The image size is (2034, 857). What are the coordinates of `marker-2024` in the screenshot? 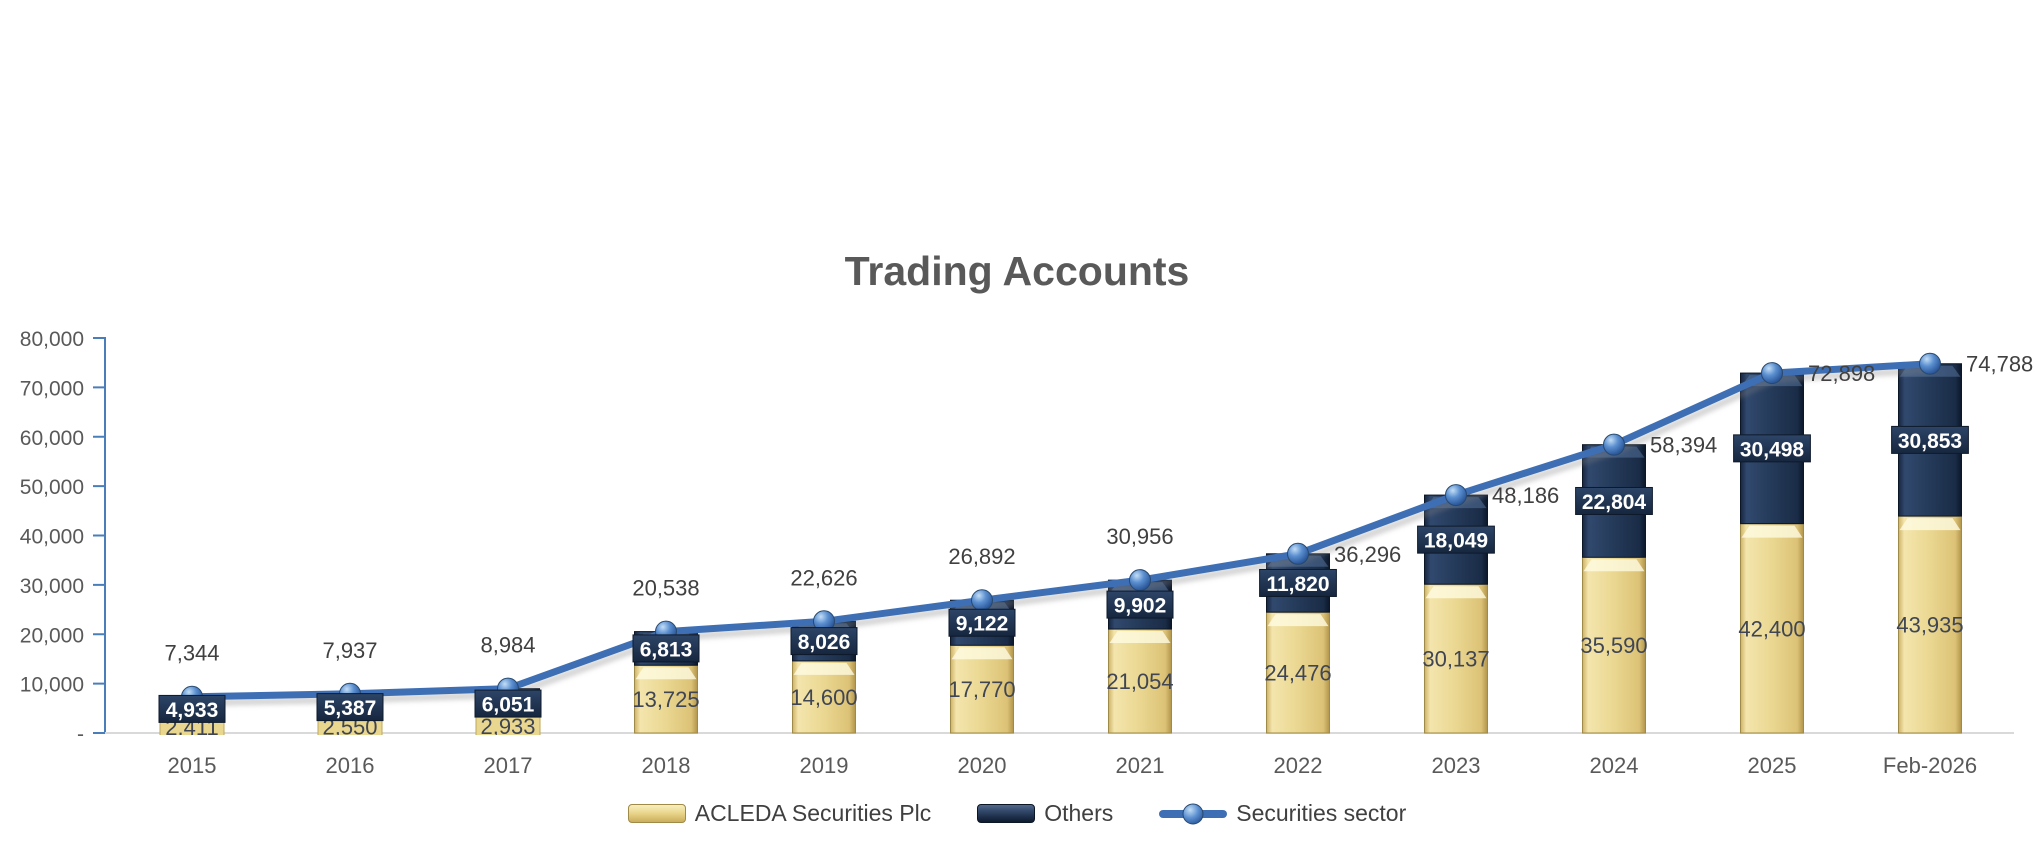 It's located at (1614, 444).